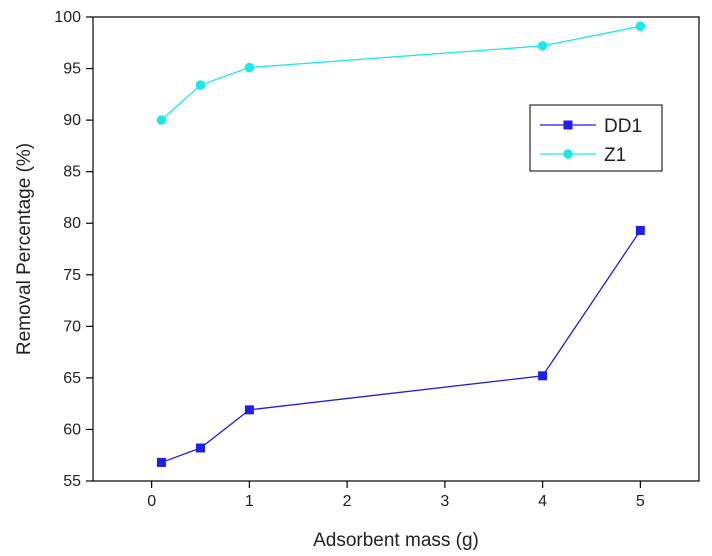 The height and width of the screenshot is (556, 712). I want to click on x-tick-label: 2, so click(347, 501).